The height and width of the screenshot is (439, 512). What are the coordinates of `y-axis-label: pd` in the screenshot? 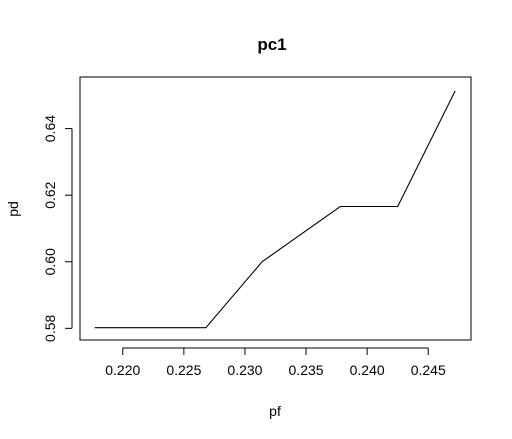 It's located at (13, 209).